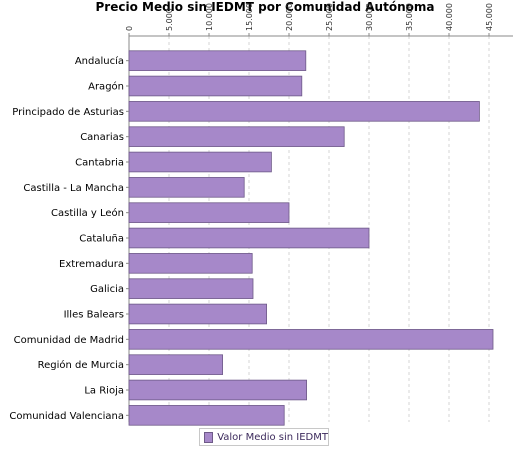 This screenshot has width=525, height=450. Describe the element at coordinates (209, 437) in the screenshot. I see `legend-swatch` at that location.